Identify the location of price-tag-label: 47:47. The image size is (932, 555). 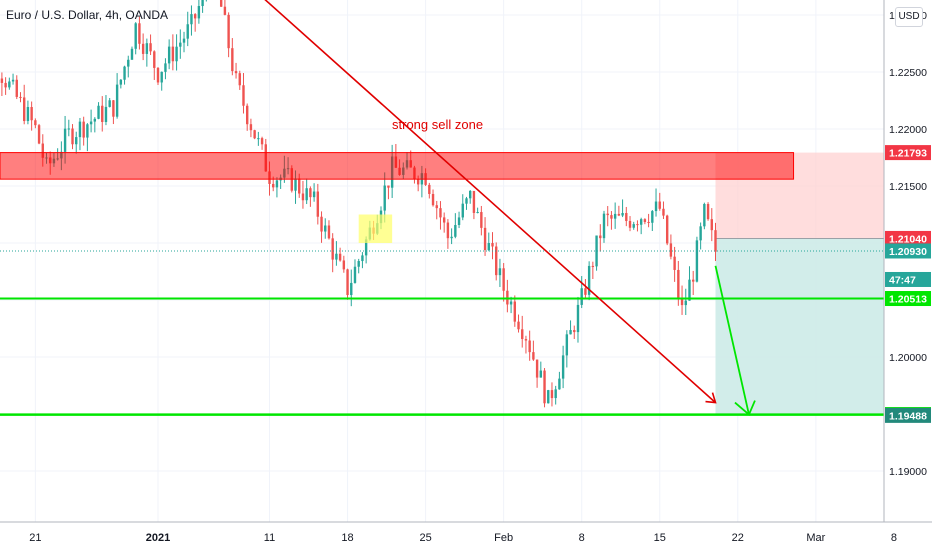
(902, 280).